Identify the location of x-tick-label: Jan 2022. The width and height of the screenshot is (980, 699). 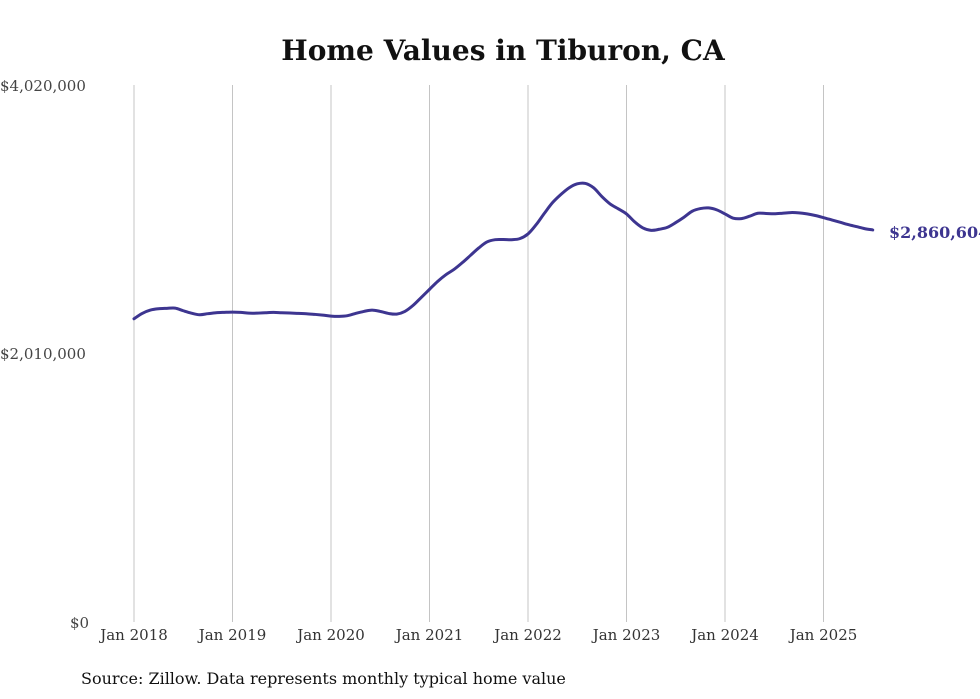
(527, 635).